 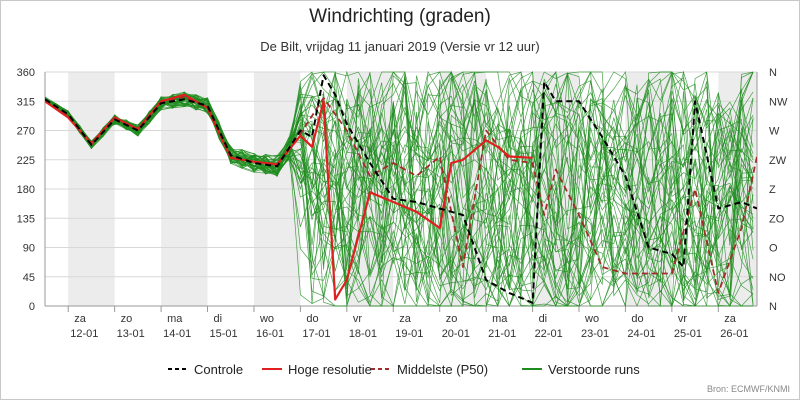 What do you see at coordinates (409, 334) in the screenshot?
I see `x-tick-date: 19-01` at bounding box center [409, 334].